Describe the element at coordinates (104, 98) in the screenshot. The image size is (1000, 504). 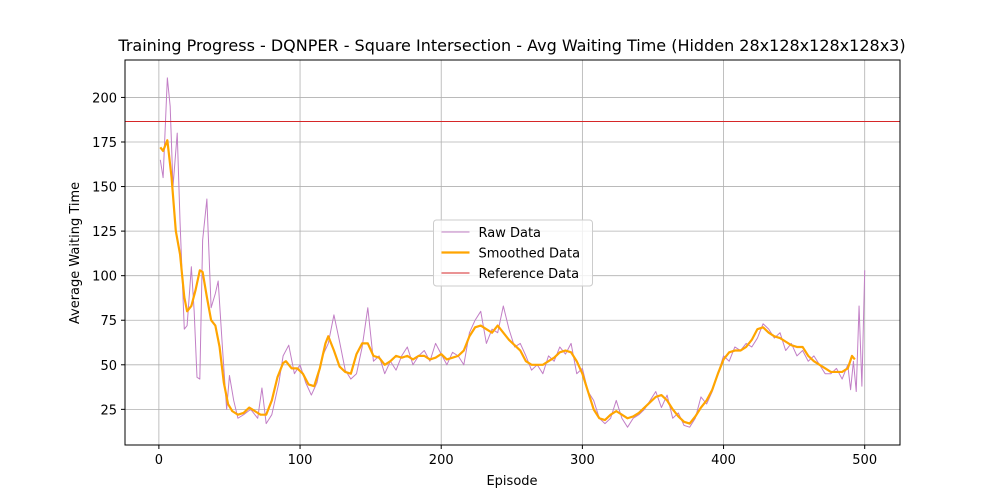
I see `y-tick-label: 200` at that location.